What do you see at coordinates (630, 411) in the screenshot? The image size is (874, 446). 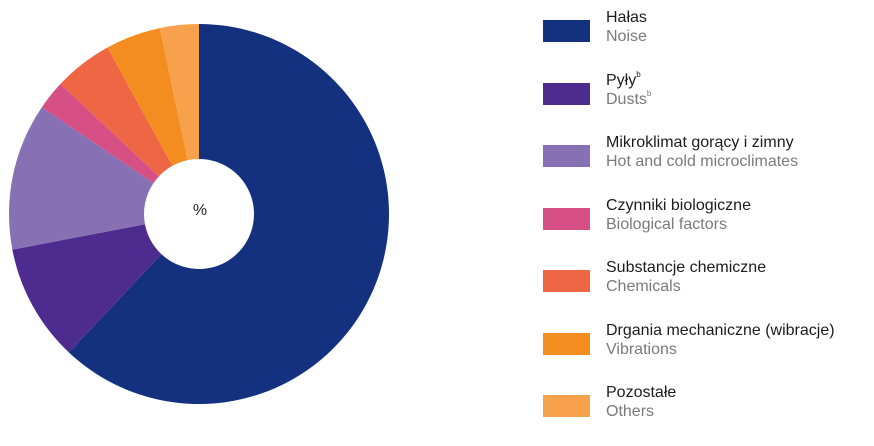 I see `legend-label-en: Others` at bounding box center [630, 411].